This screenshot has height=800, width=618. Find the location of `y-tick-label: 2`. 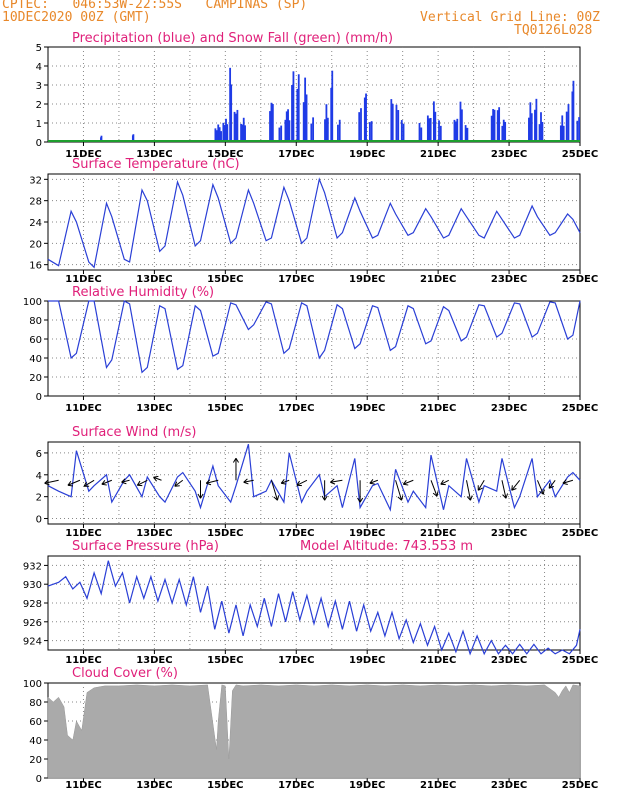

y-tick-label: 2 is located at coordinates (39, 105).